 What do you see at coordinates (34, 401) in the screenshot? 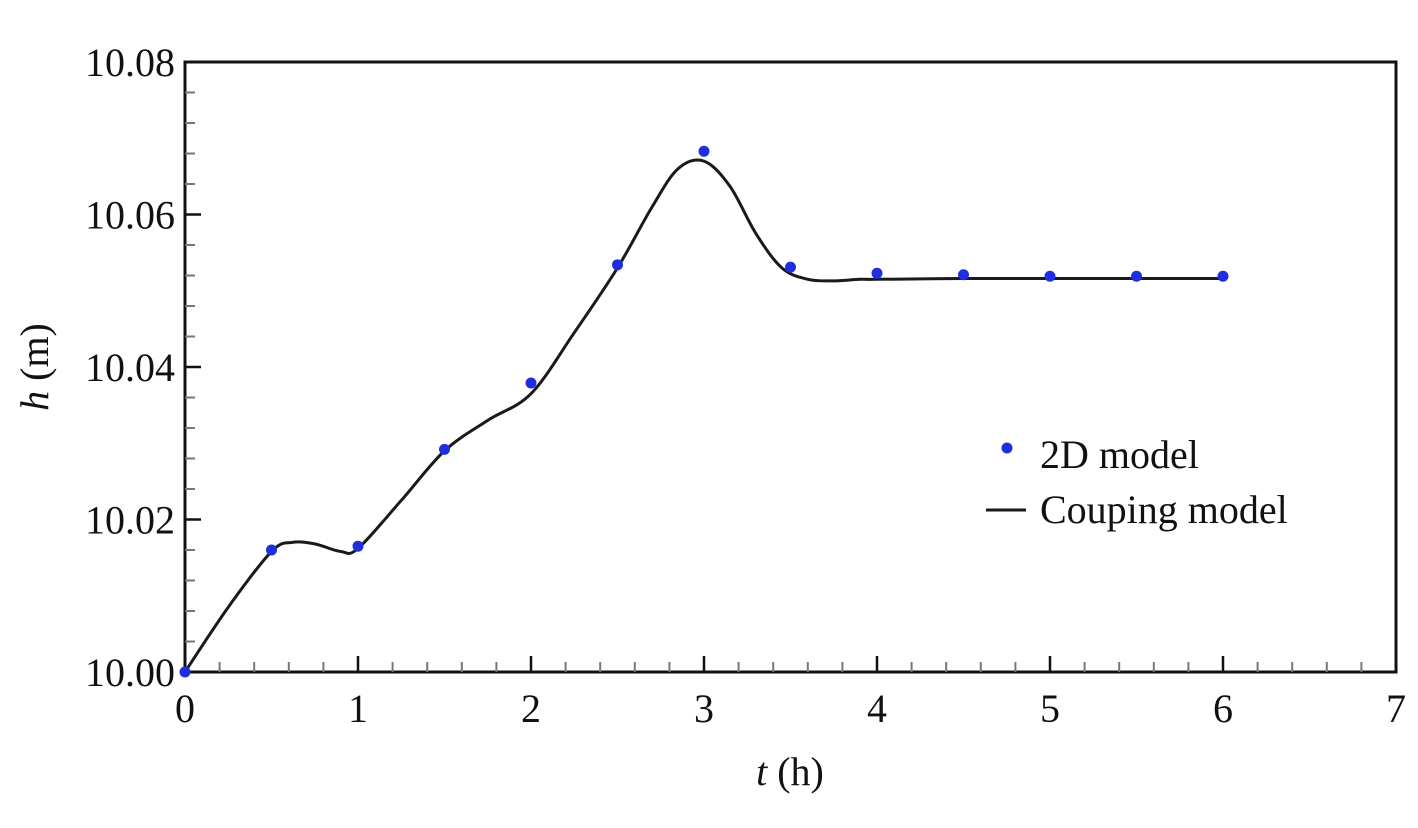
I see `y-axis-variable: h` at bounding box center [34, 401].